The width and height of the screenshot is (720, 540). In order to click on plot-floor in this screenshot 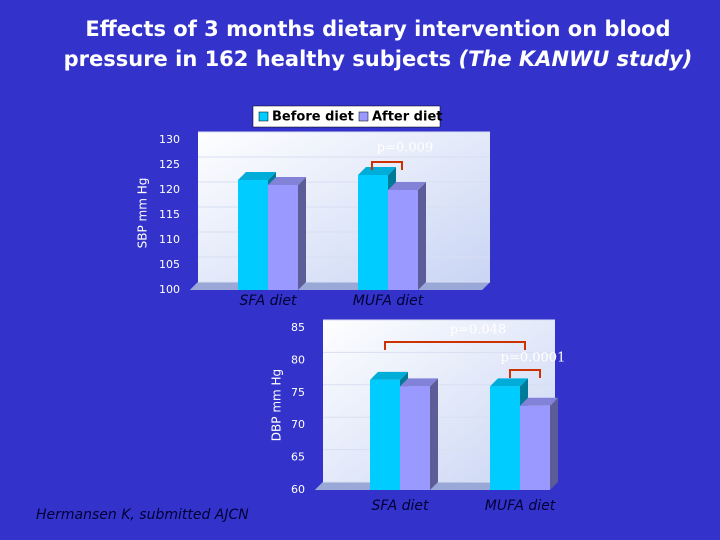, I will do `click(340, 286)`.